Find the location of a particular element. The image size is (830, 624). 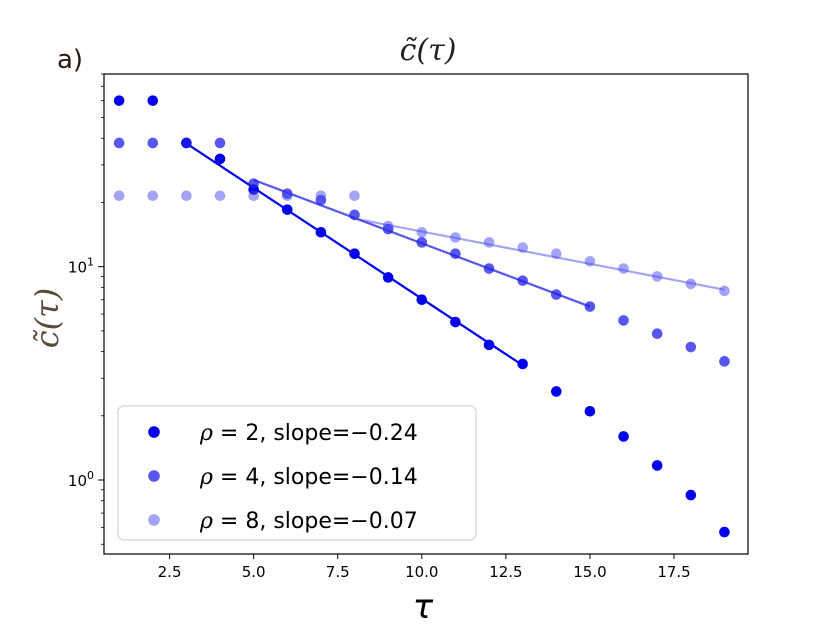

x-tick-label: 15.0 is located at coordinates (589, 572).